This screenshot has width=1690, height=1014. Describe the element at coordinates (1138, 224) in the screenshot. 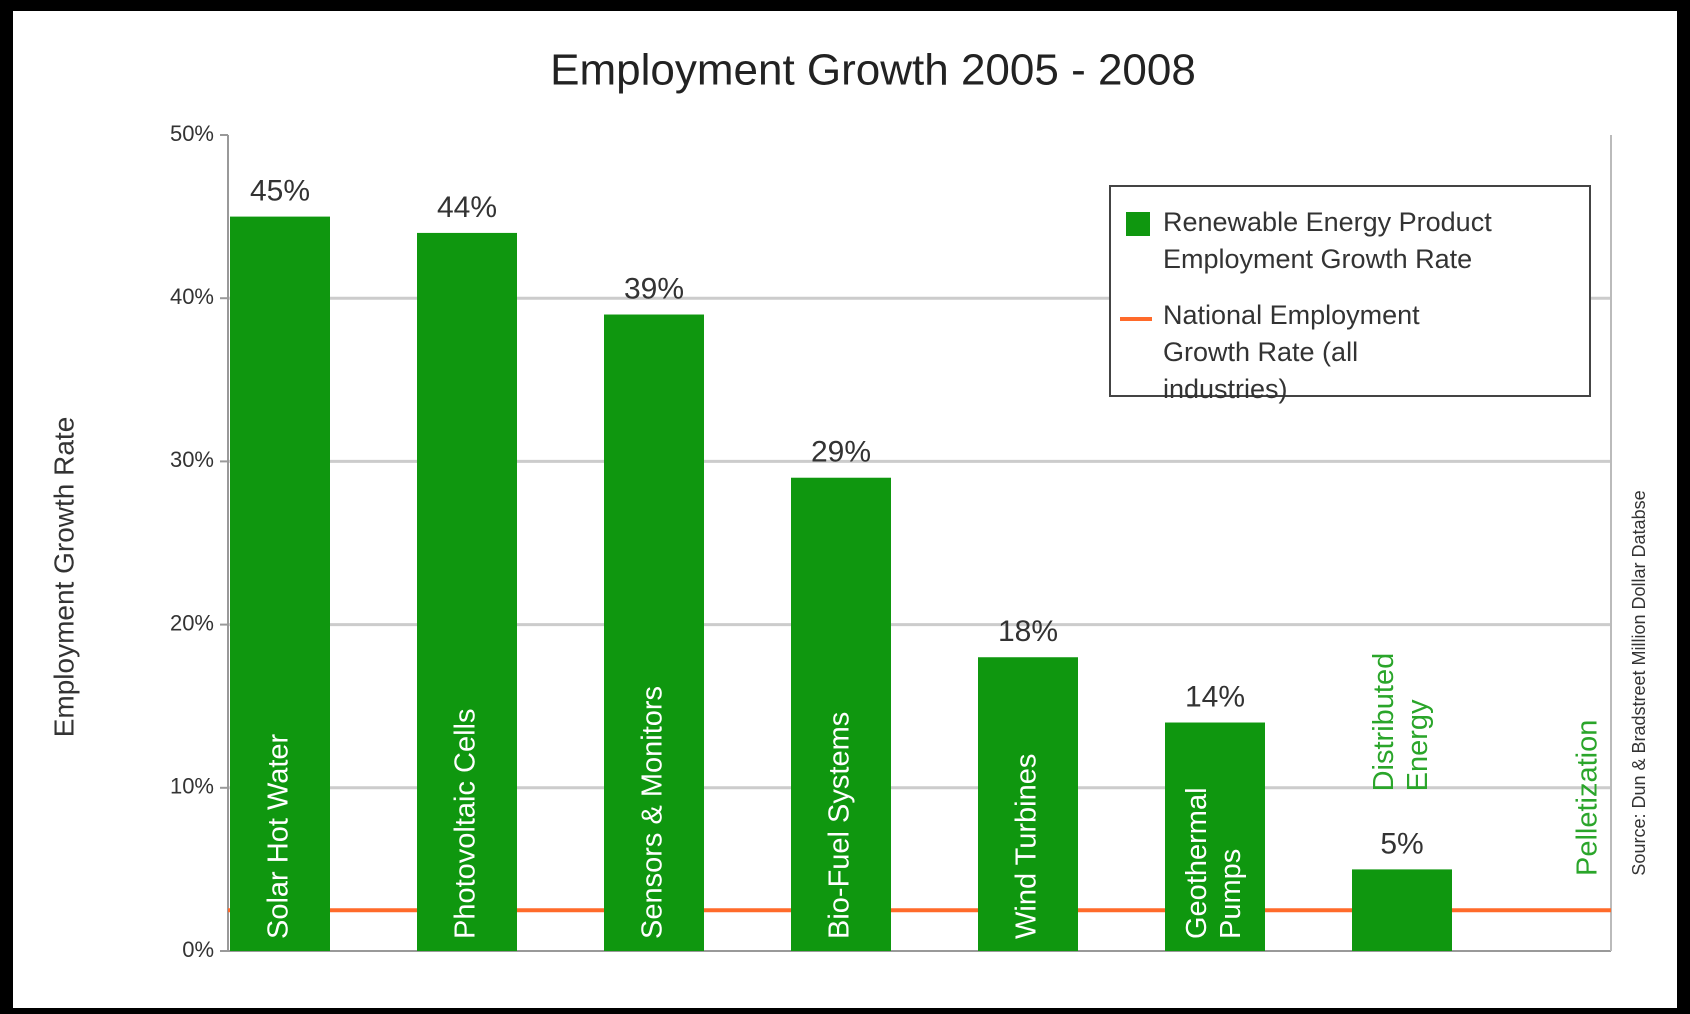

I see `legend-swatch` at that location.